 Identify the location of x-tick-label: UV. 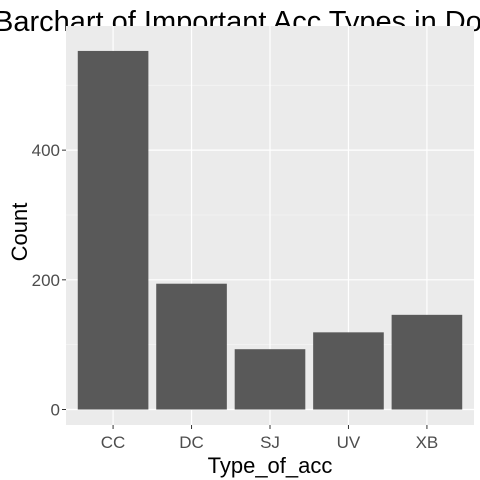
(349, 442).